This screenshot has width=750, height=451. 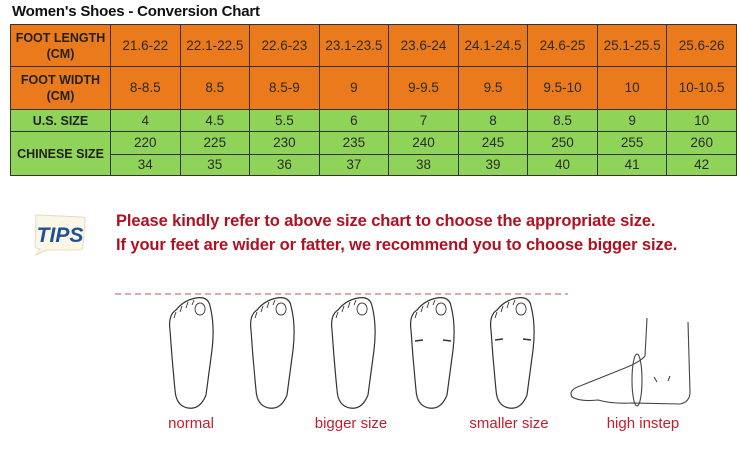 I want to click on foot-normal-outline, so click(x=191, y=353).